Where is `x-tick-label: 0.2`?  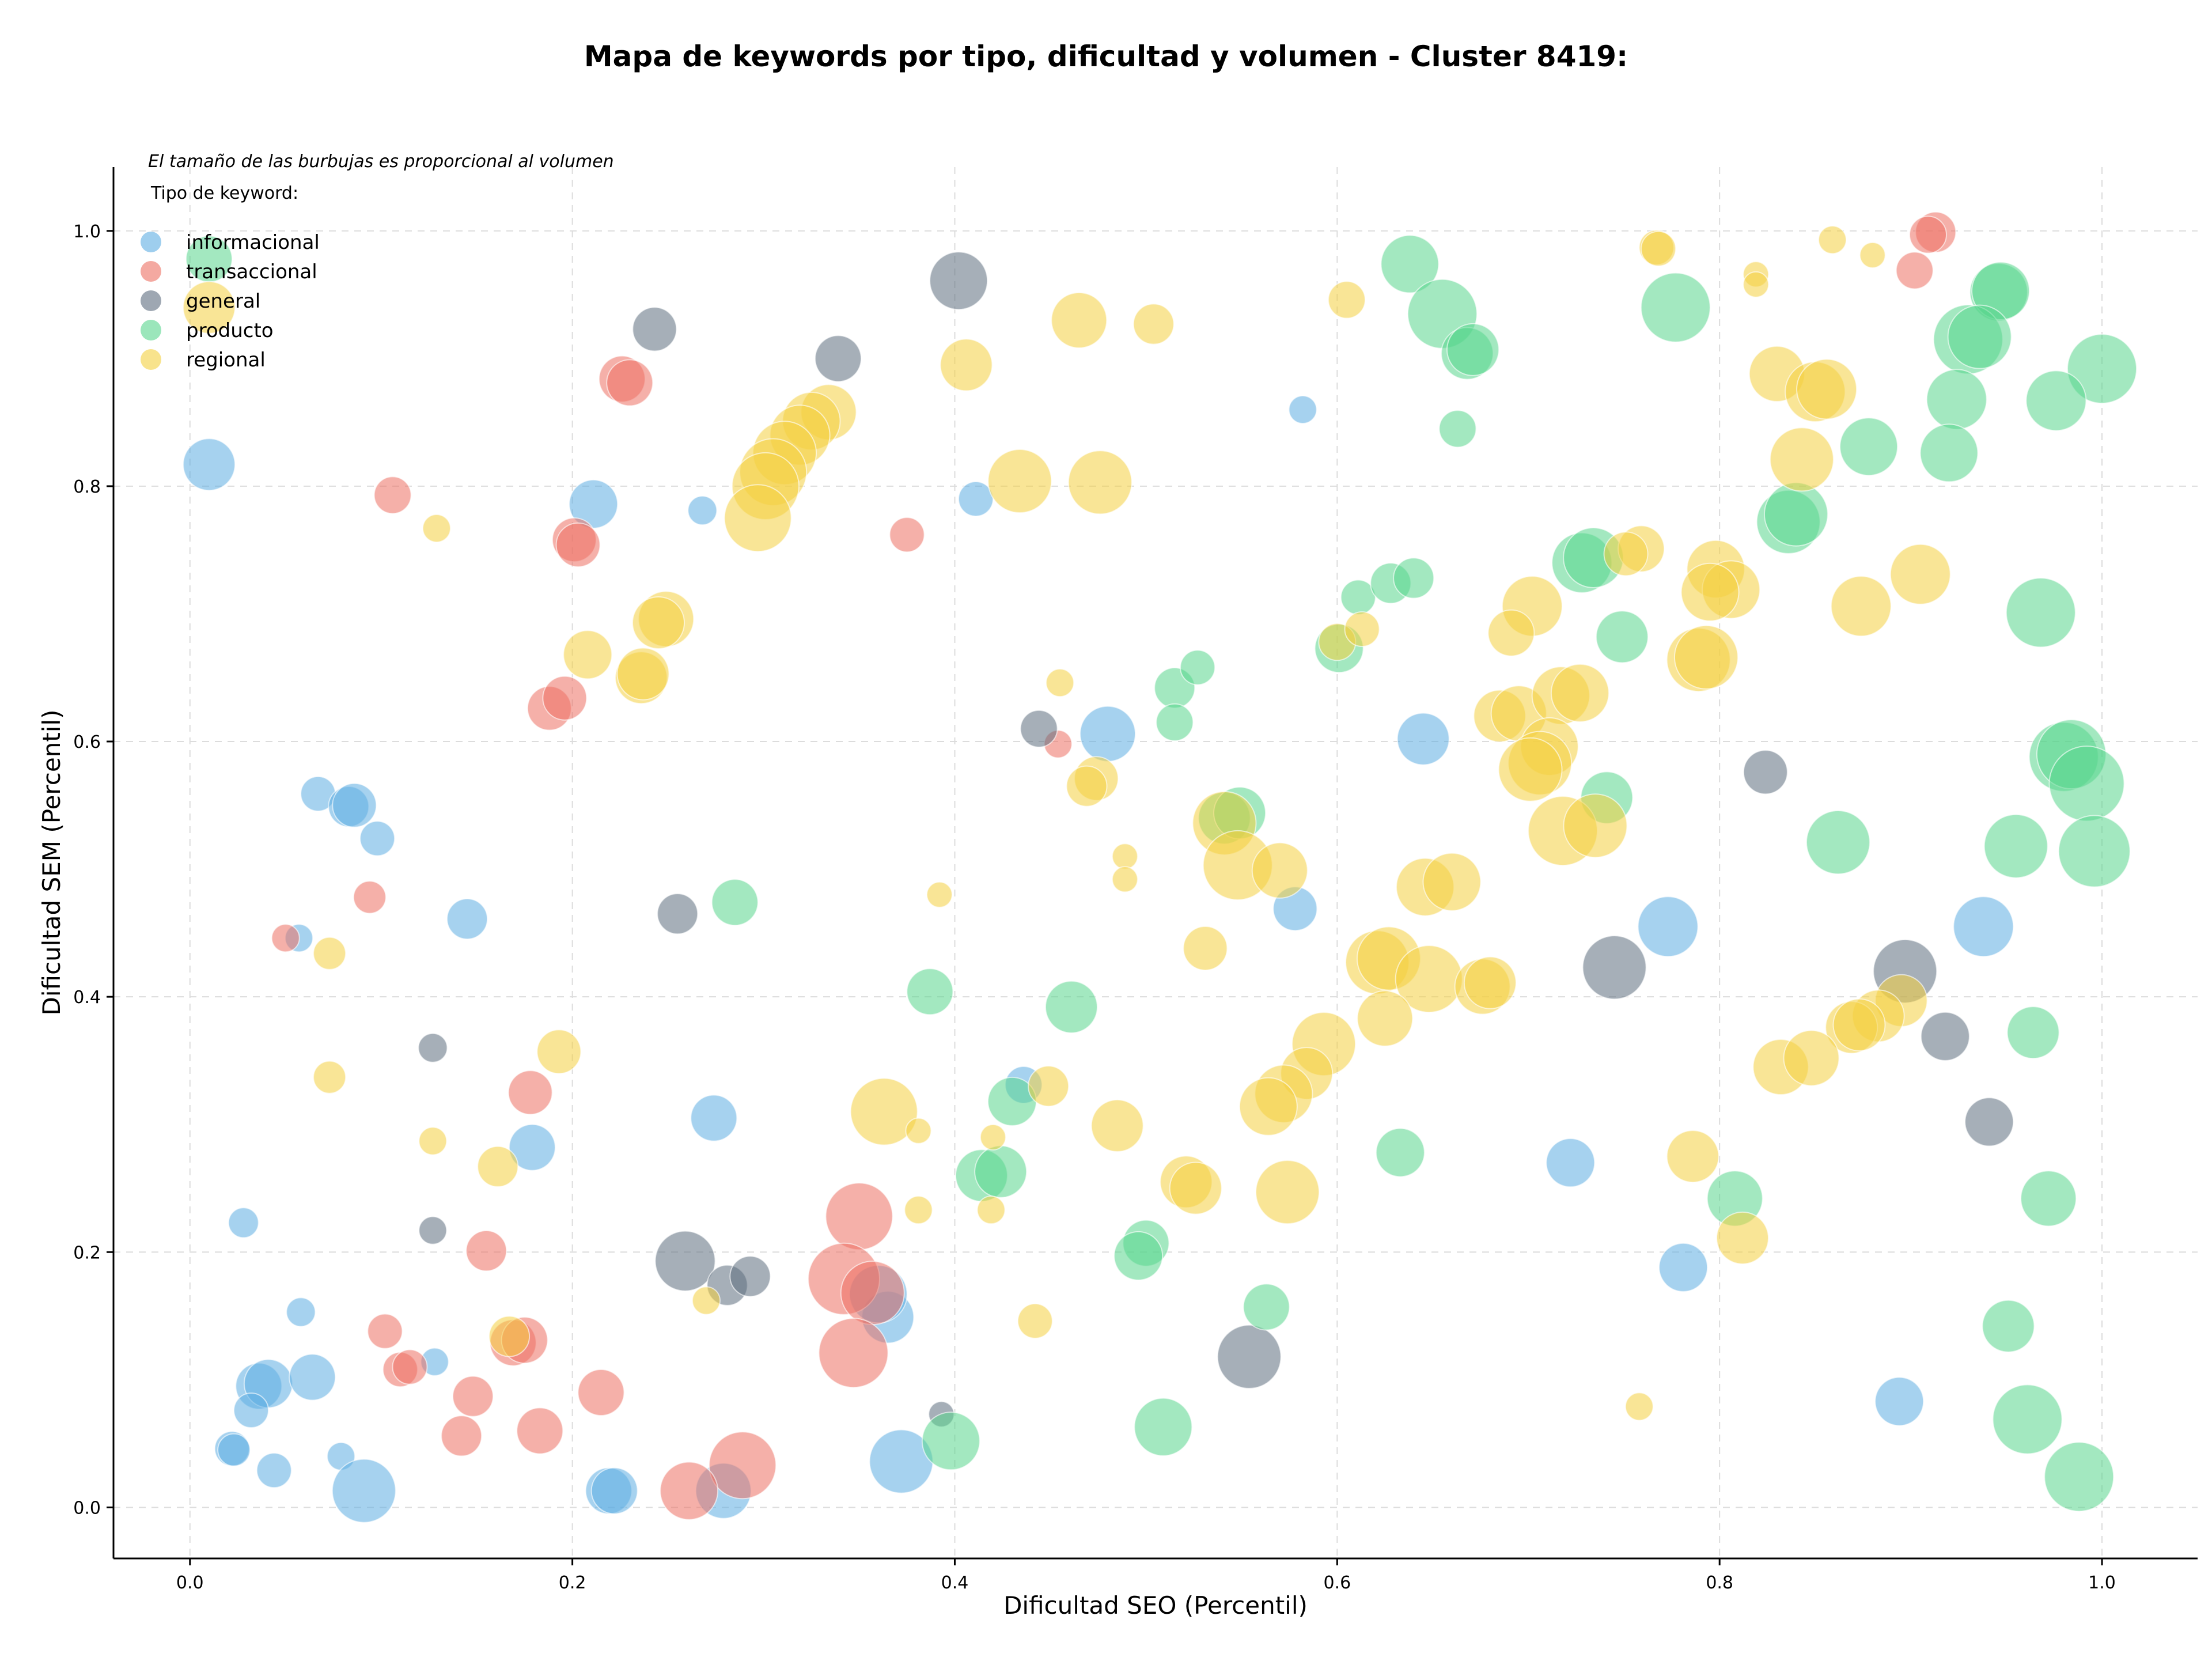 x-tick-label: 0.2 is located at coordinates (572, 1583).